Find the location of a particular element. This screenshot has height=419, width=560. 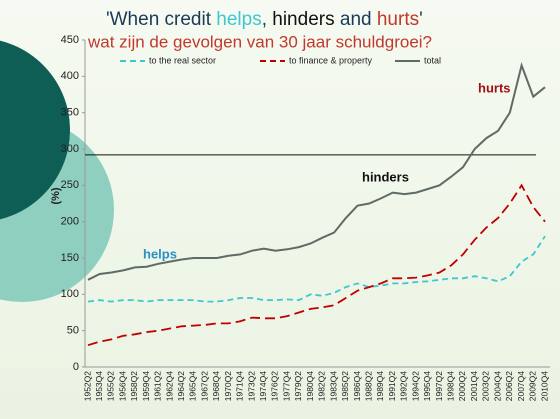

x-tick-label: 1974Q4 is located at coordinates (263, 386).